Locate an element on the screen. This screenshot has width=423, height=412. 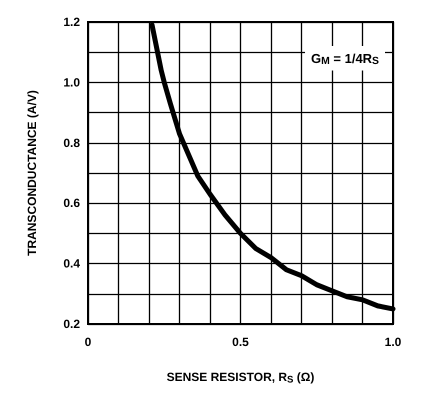
y-tick-label: 0.2 is located at coordinates (71, 324).